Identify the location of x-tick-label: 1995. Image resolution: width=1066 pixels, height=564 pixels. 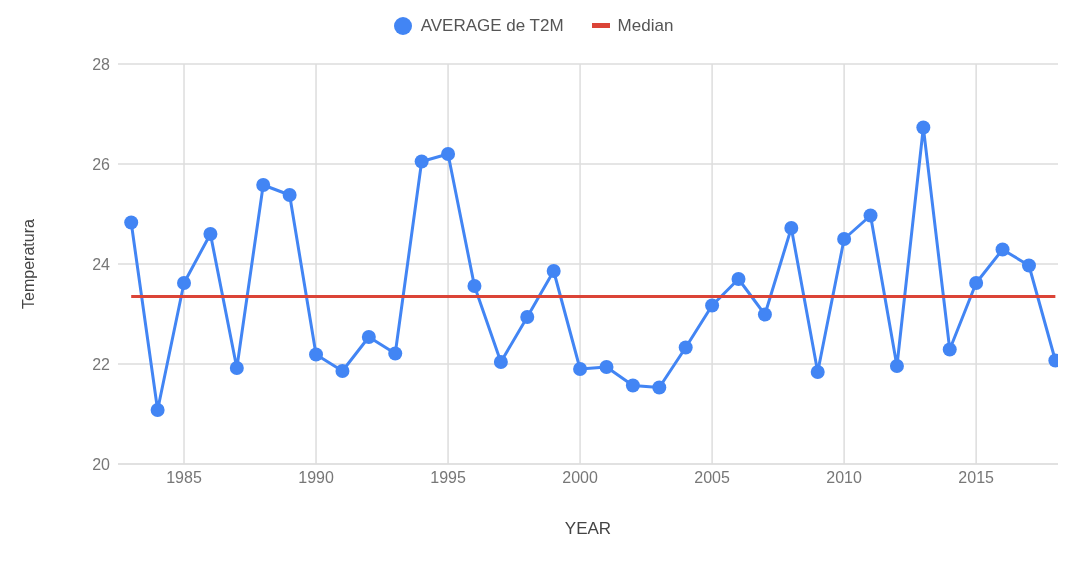
(448, 478).